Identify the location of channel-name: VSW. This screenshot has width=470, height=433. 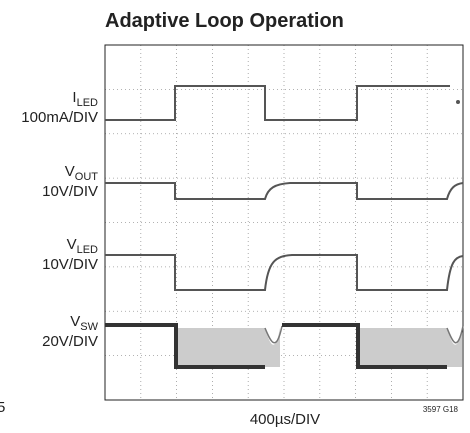
(84, 323).